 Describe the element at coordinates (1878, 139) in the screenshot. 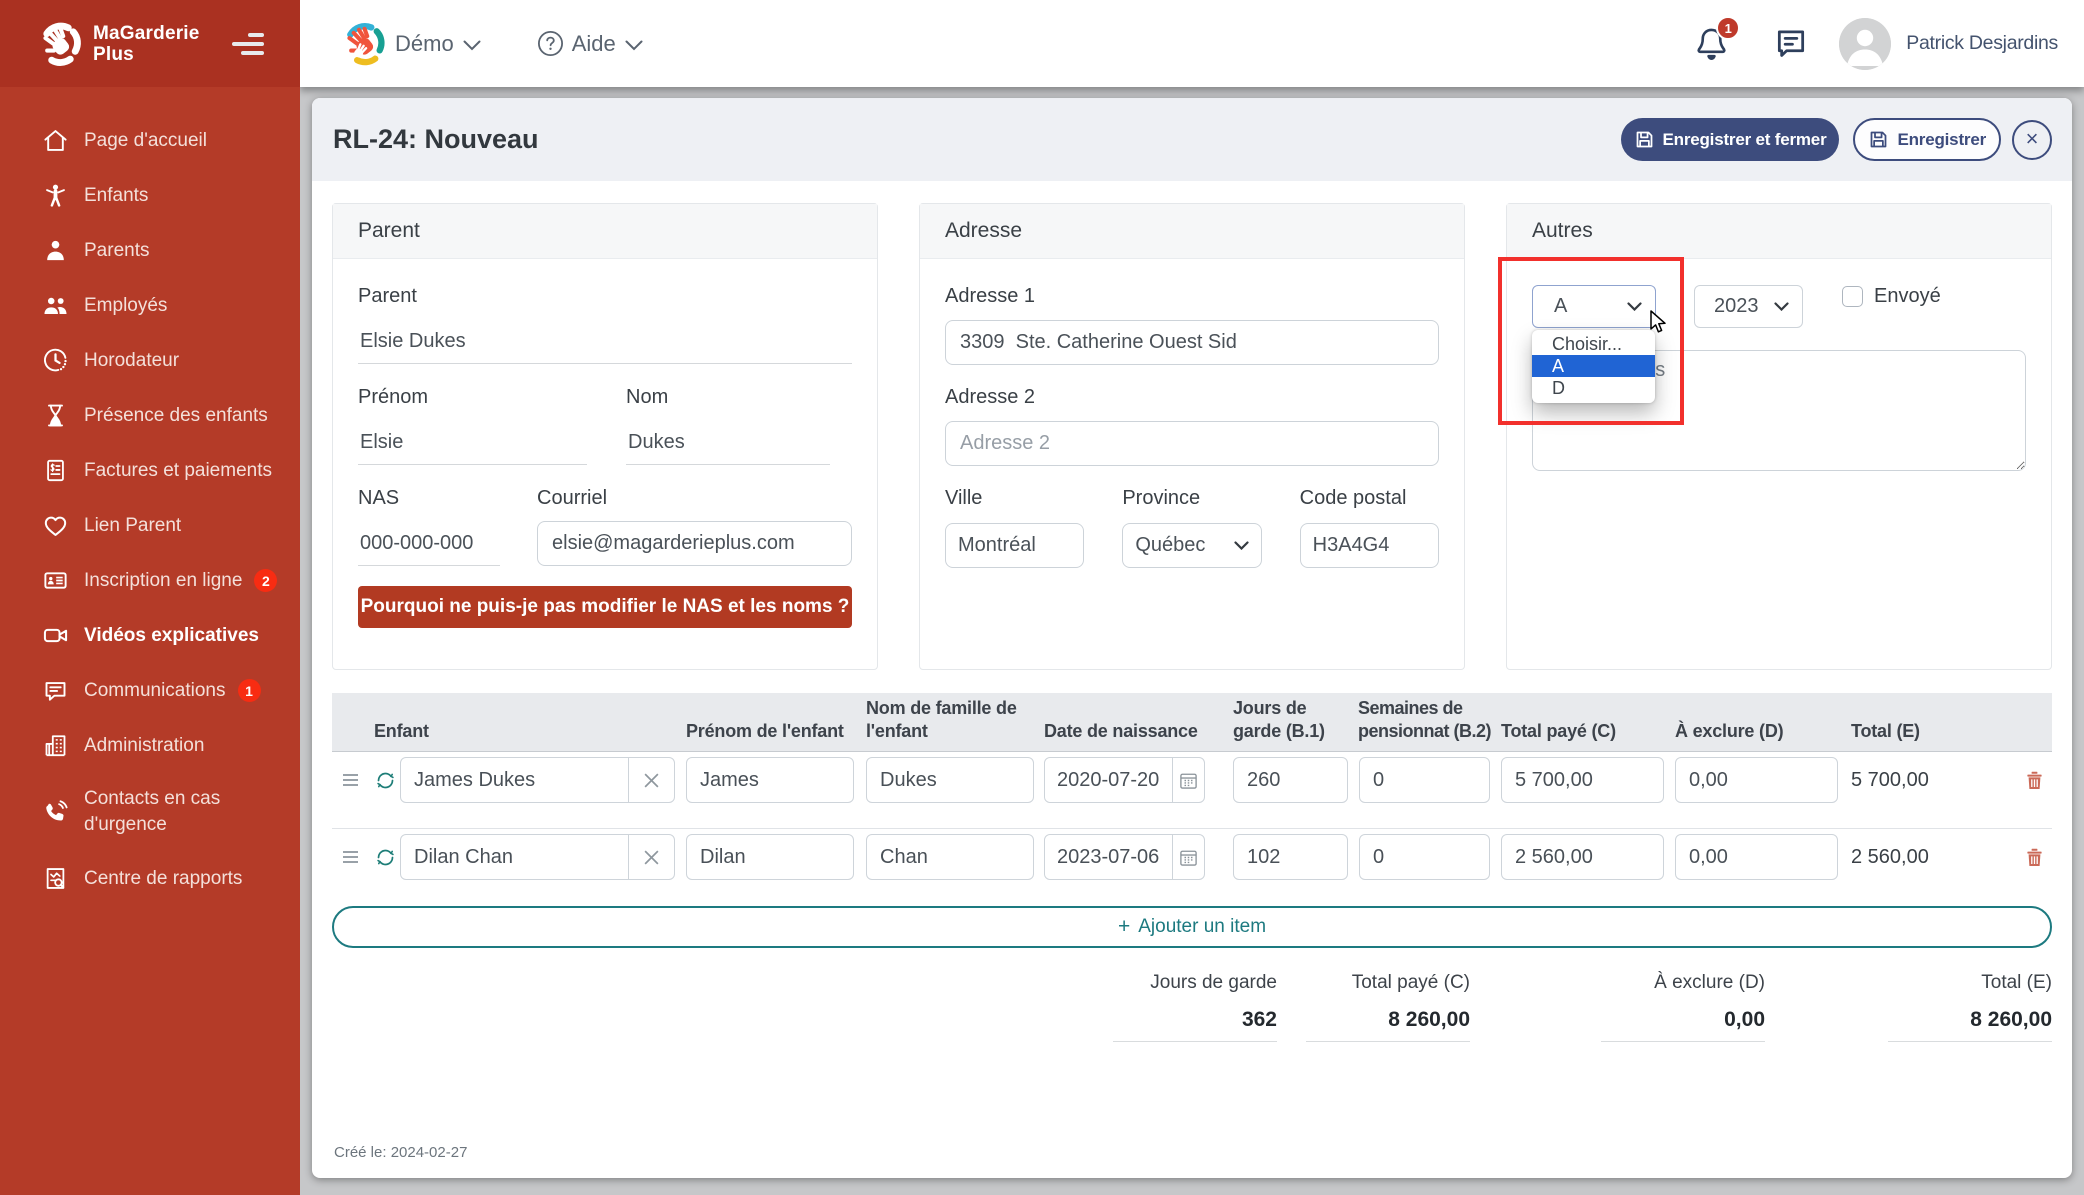

I see `save-icon` at that location.